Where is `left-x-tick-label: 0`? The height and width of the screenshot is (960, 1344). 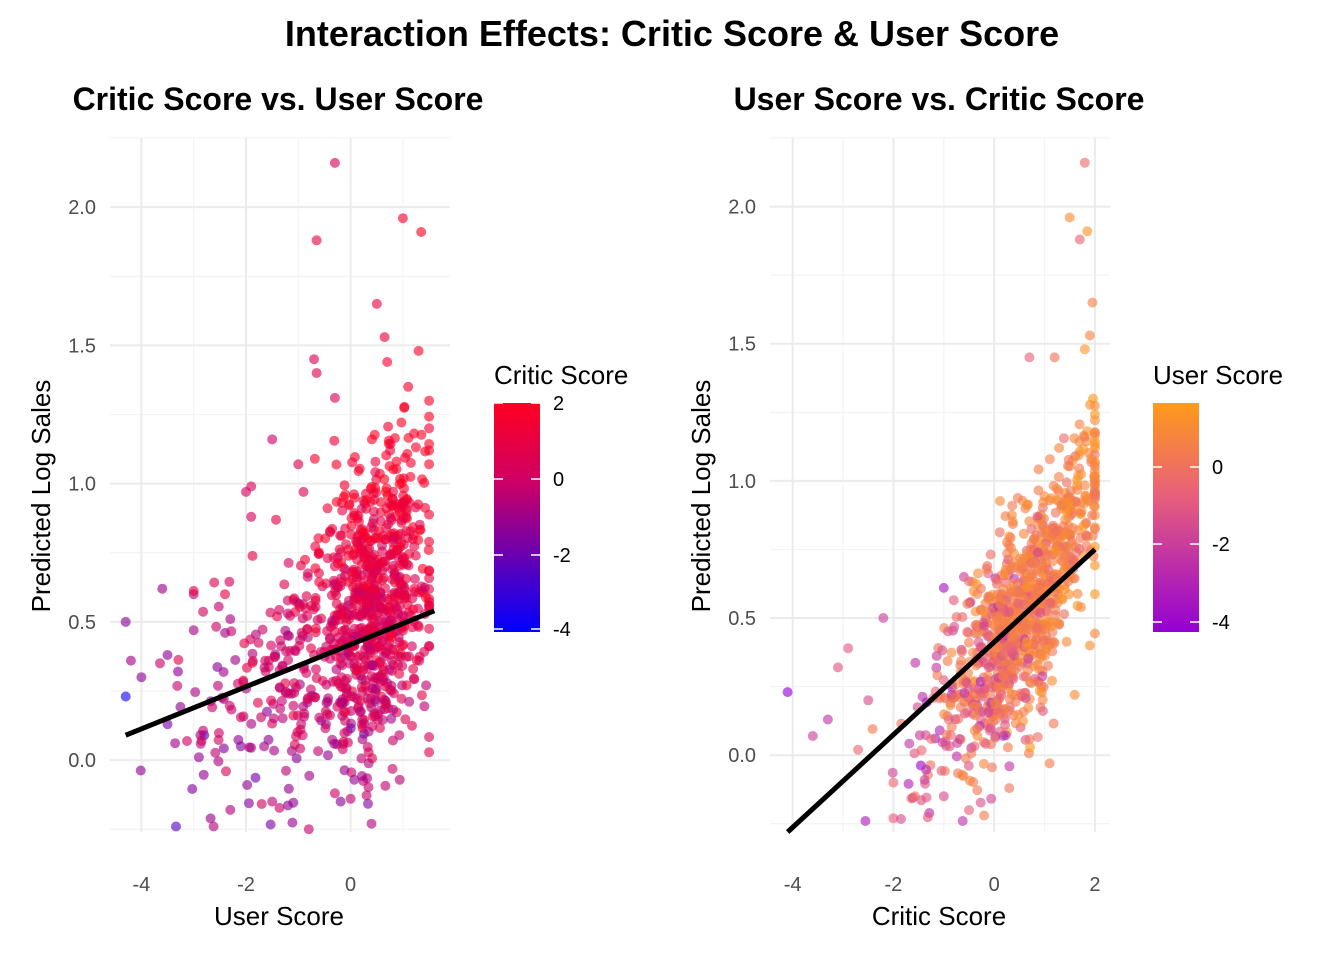 left-x-tick-label: 0 is located at coordinates (350, 885).